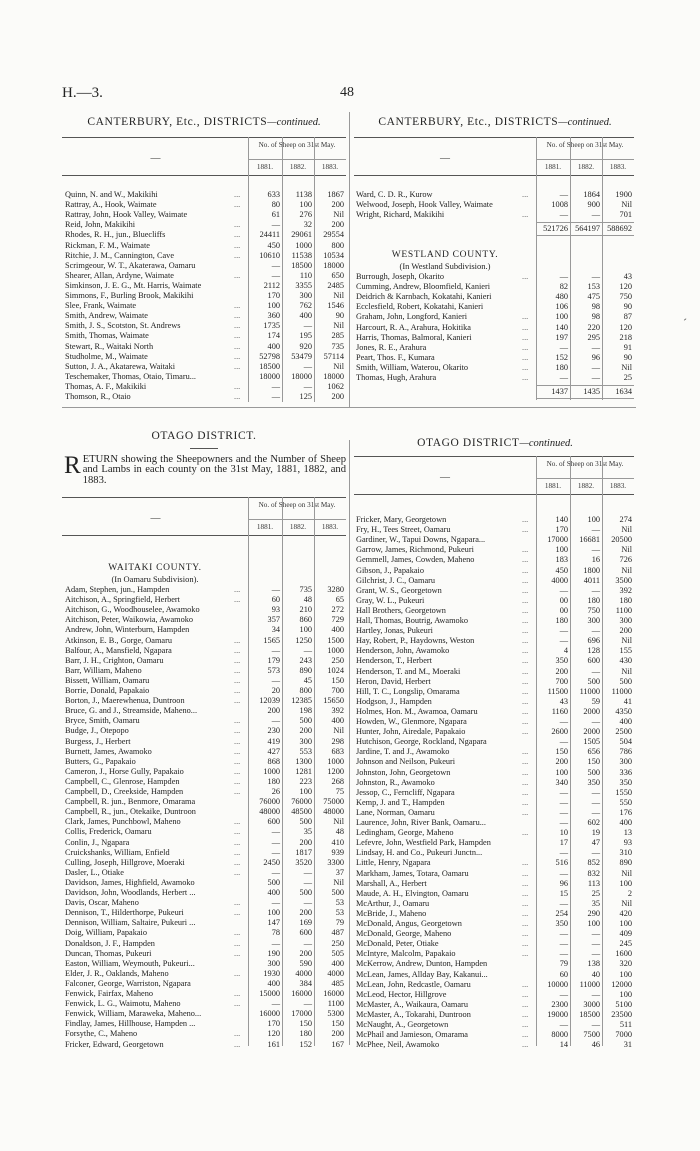 The width and height of the screenshot is (700, 1151). I want to click on table-row: Studholme, M., Waimate... 52798 53479 57114, so click(205, 357).